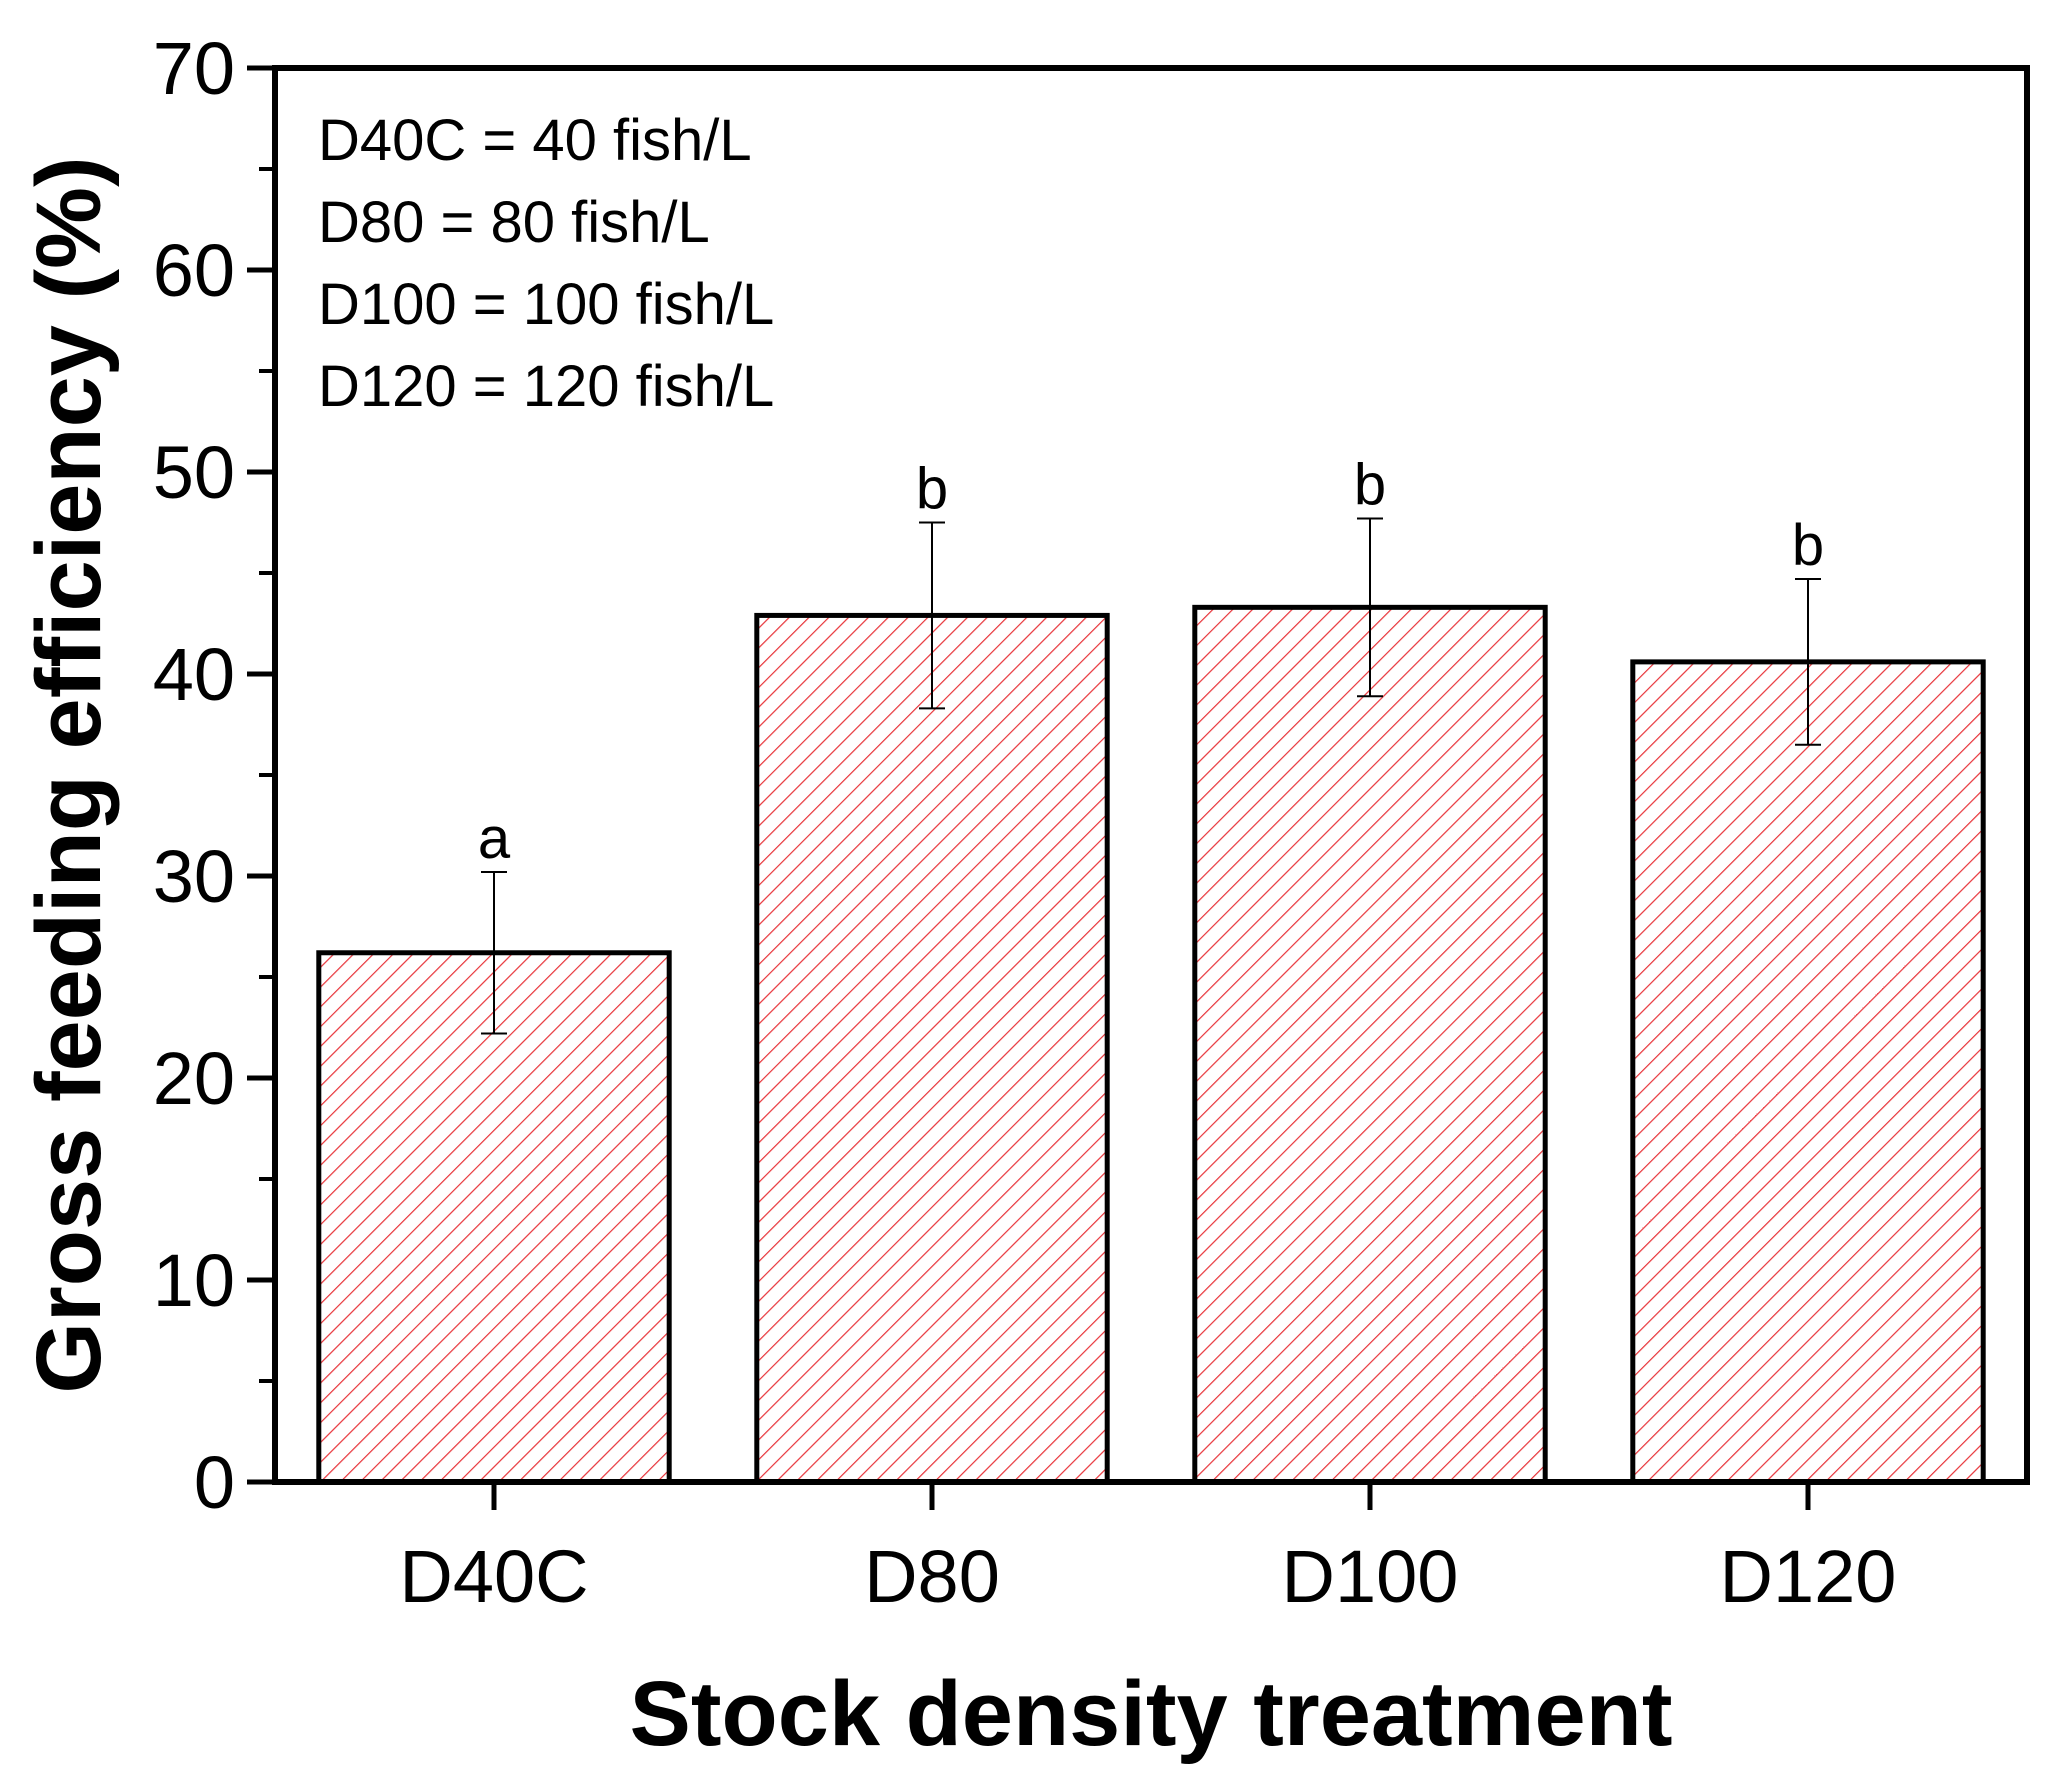  Describe the element at coordinates (194, 876) in the screenshot. I see `y-tick-label: 30` at that location.